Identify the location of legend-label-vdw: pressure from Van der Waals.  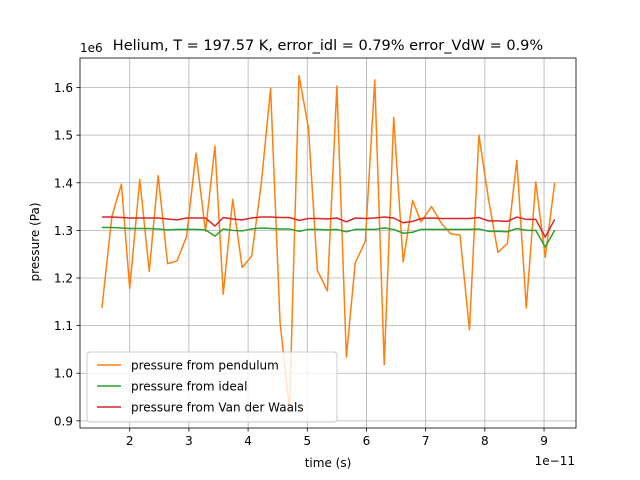
(217, 408).